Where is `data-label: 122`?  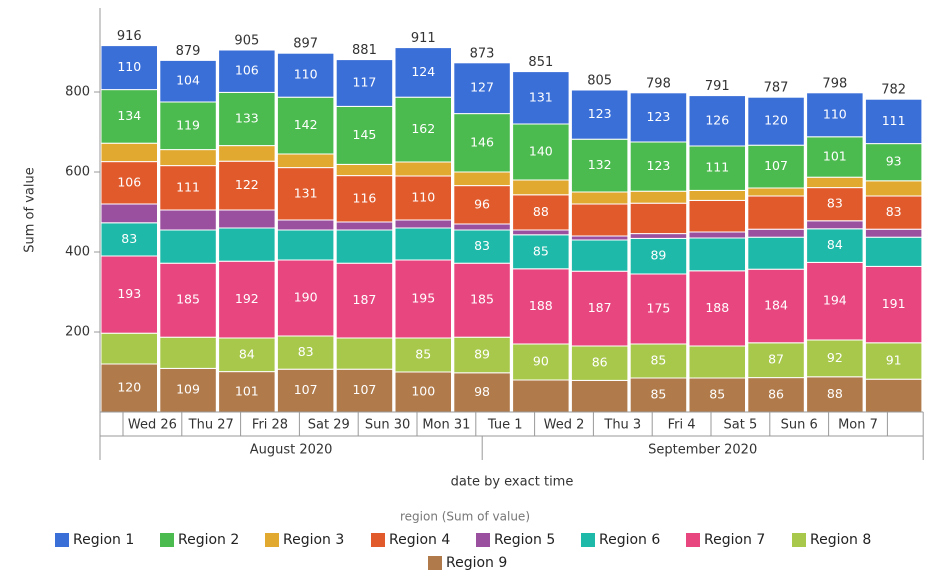
data-label: 122 is located at coordinates (247, 184).